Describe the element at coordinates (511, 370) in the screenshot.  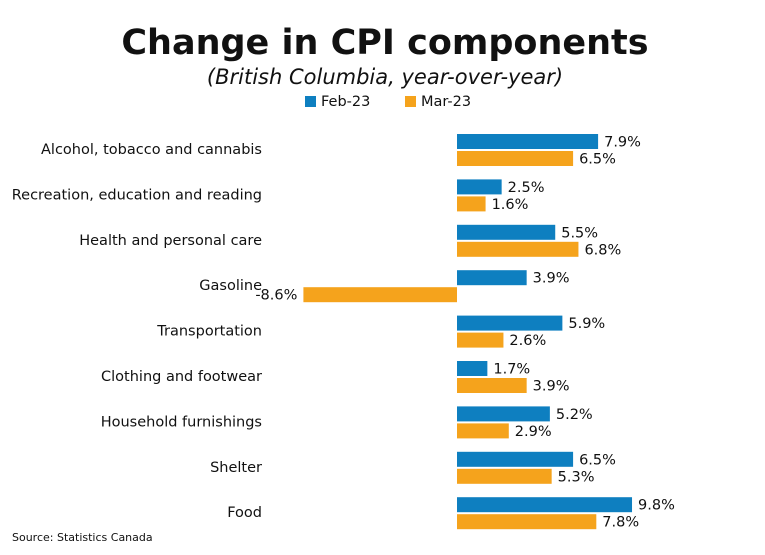
I see `value-label: 1.7%` at that location.